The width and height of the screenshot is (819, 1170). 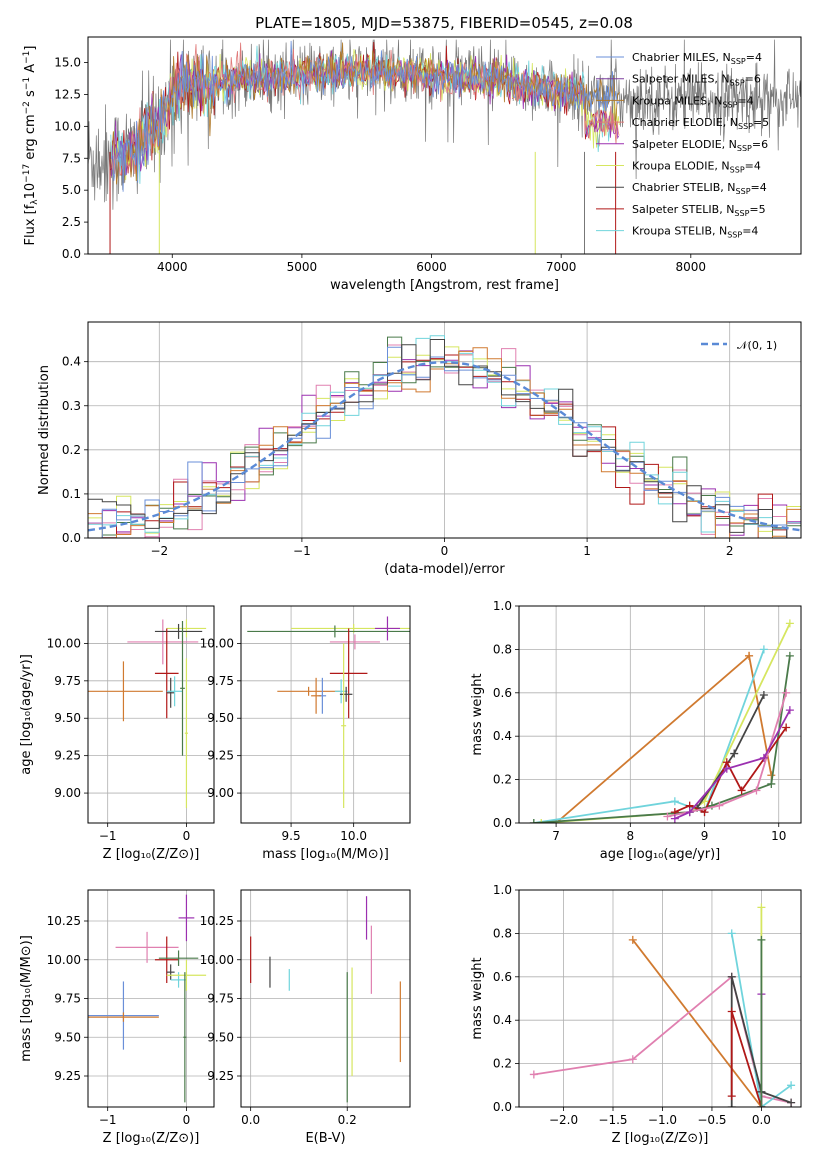 What do you see at coordinates (353, 836) in the screenshot?
I see `x-tick-label: 10.0` at bounding box center [353, 836].